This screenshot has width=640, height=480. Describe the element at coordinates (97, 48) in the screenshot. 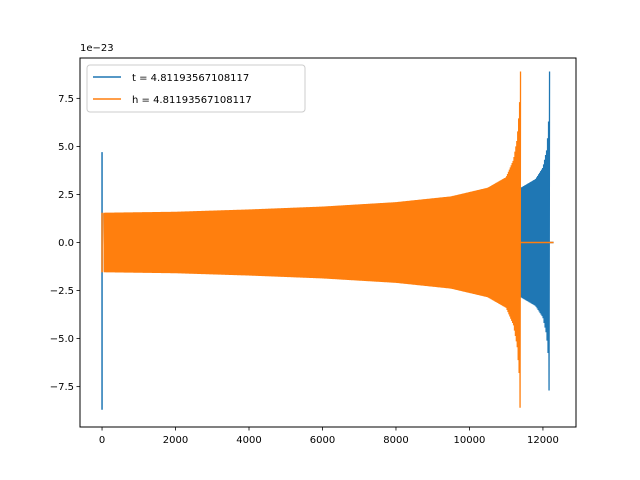

I see `y-offset-label: 1e−23` at that location.